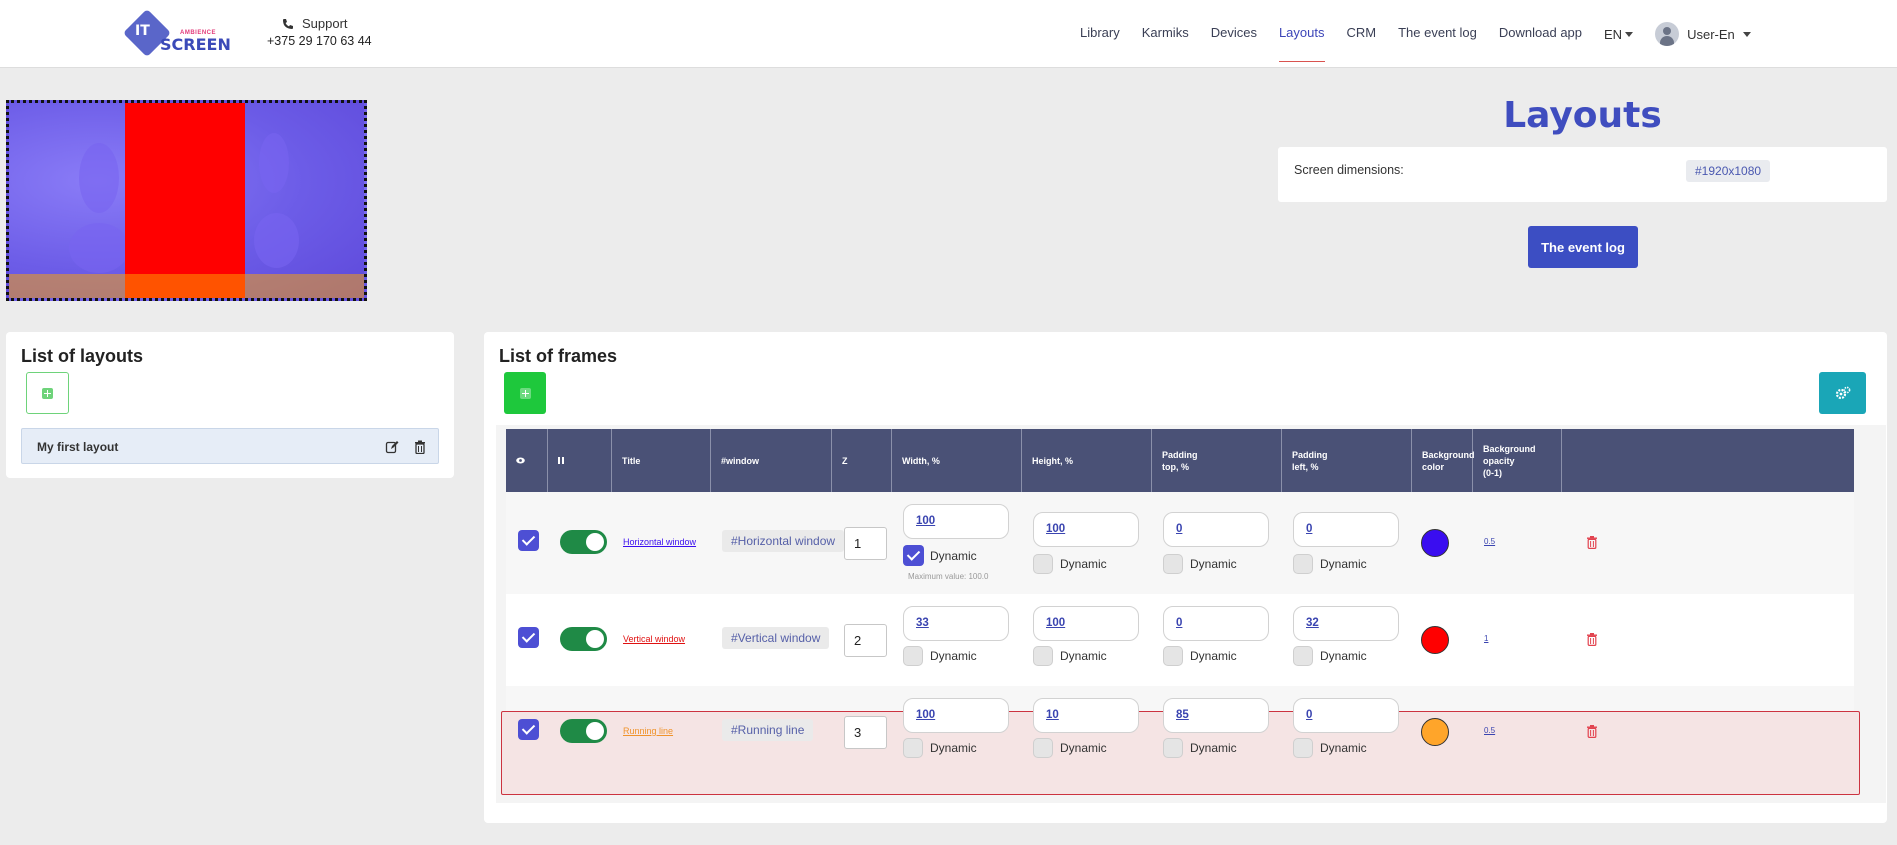 The image size is (1897, 845). What do you see at coordinates (325, 23) in the screenshot?
I see `support-label: Support` at bounding box center [325, 23].